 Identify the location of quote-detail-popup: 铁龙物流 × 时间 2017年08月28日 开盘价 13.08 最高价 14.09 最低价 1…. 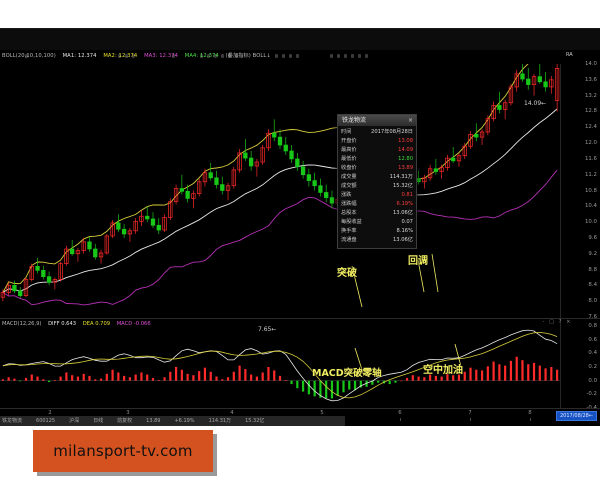
(377, 181).